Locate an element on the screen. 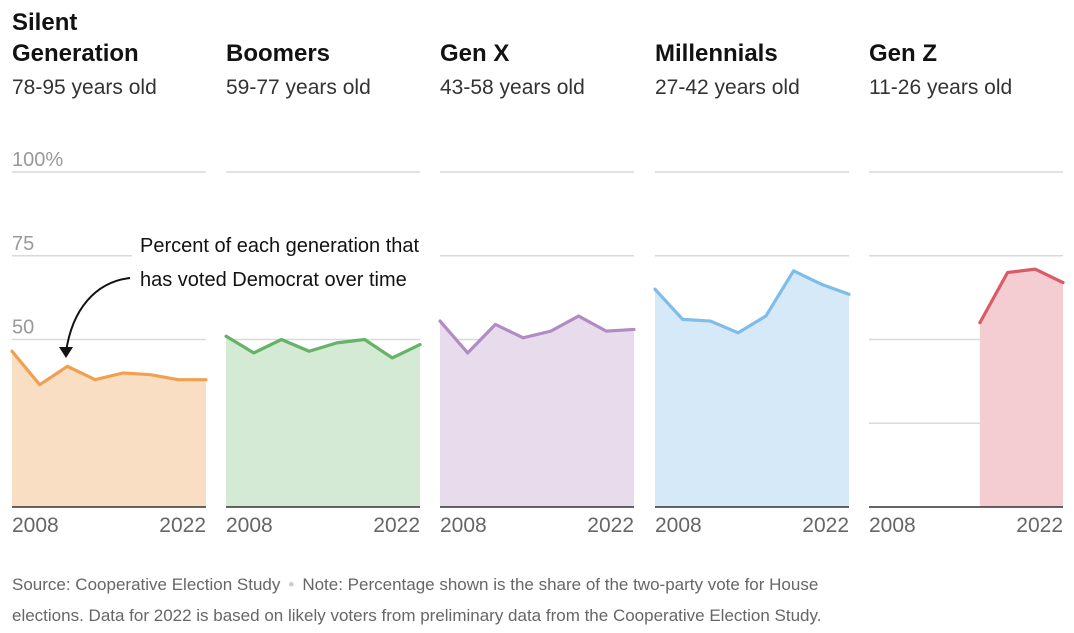 This screenshot has height=633, width=1074. y-tick-label: 50 is located at coordinates (23, 328).